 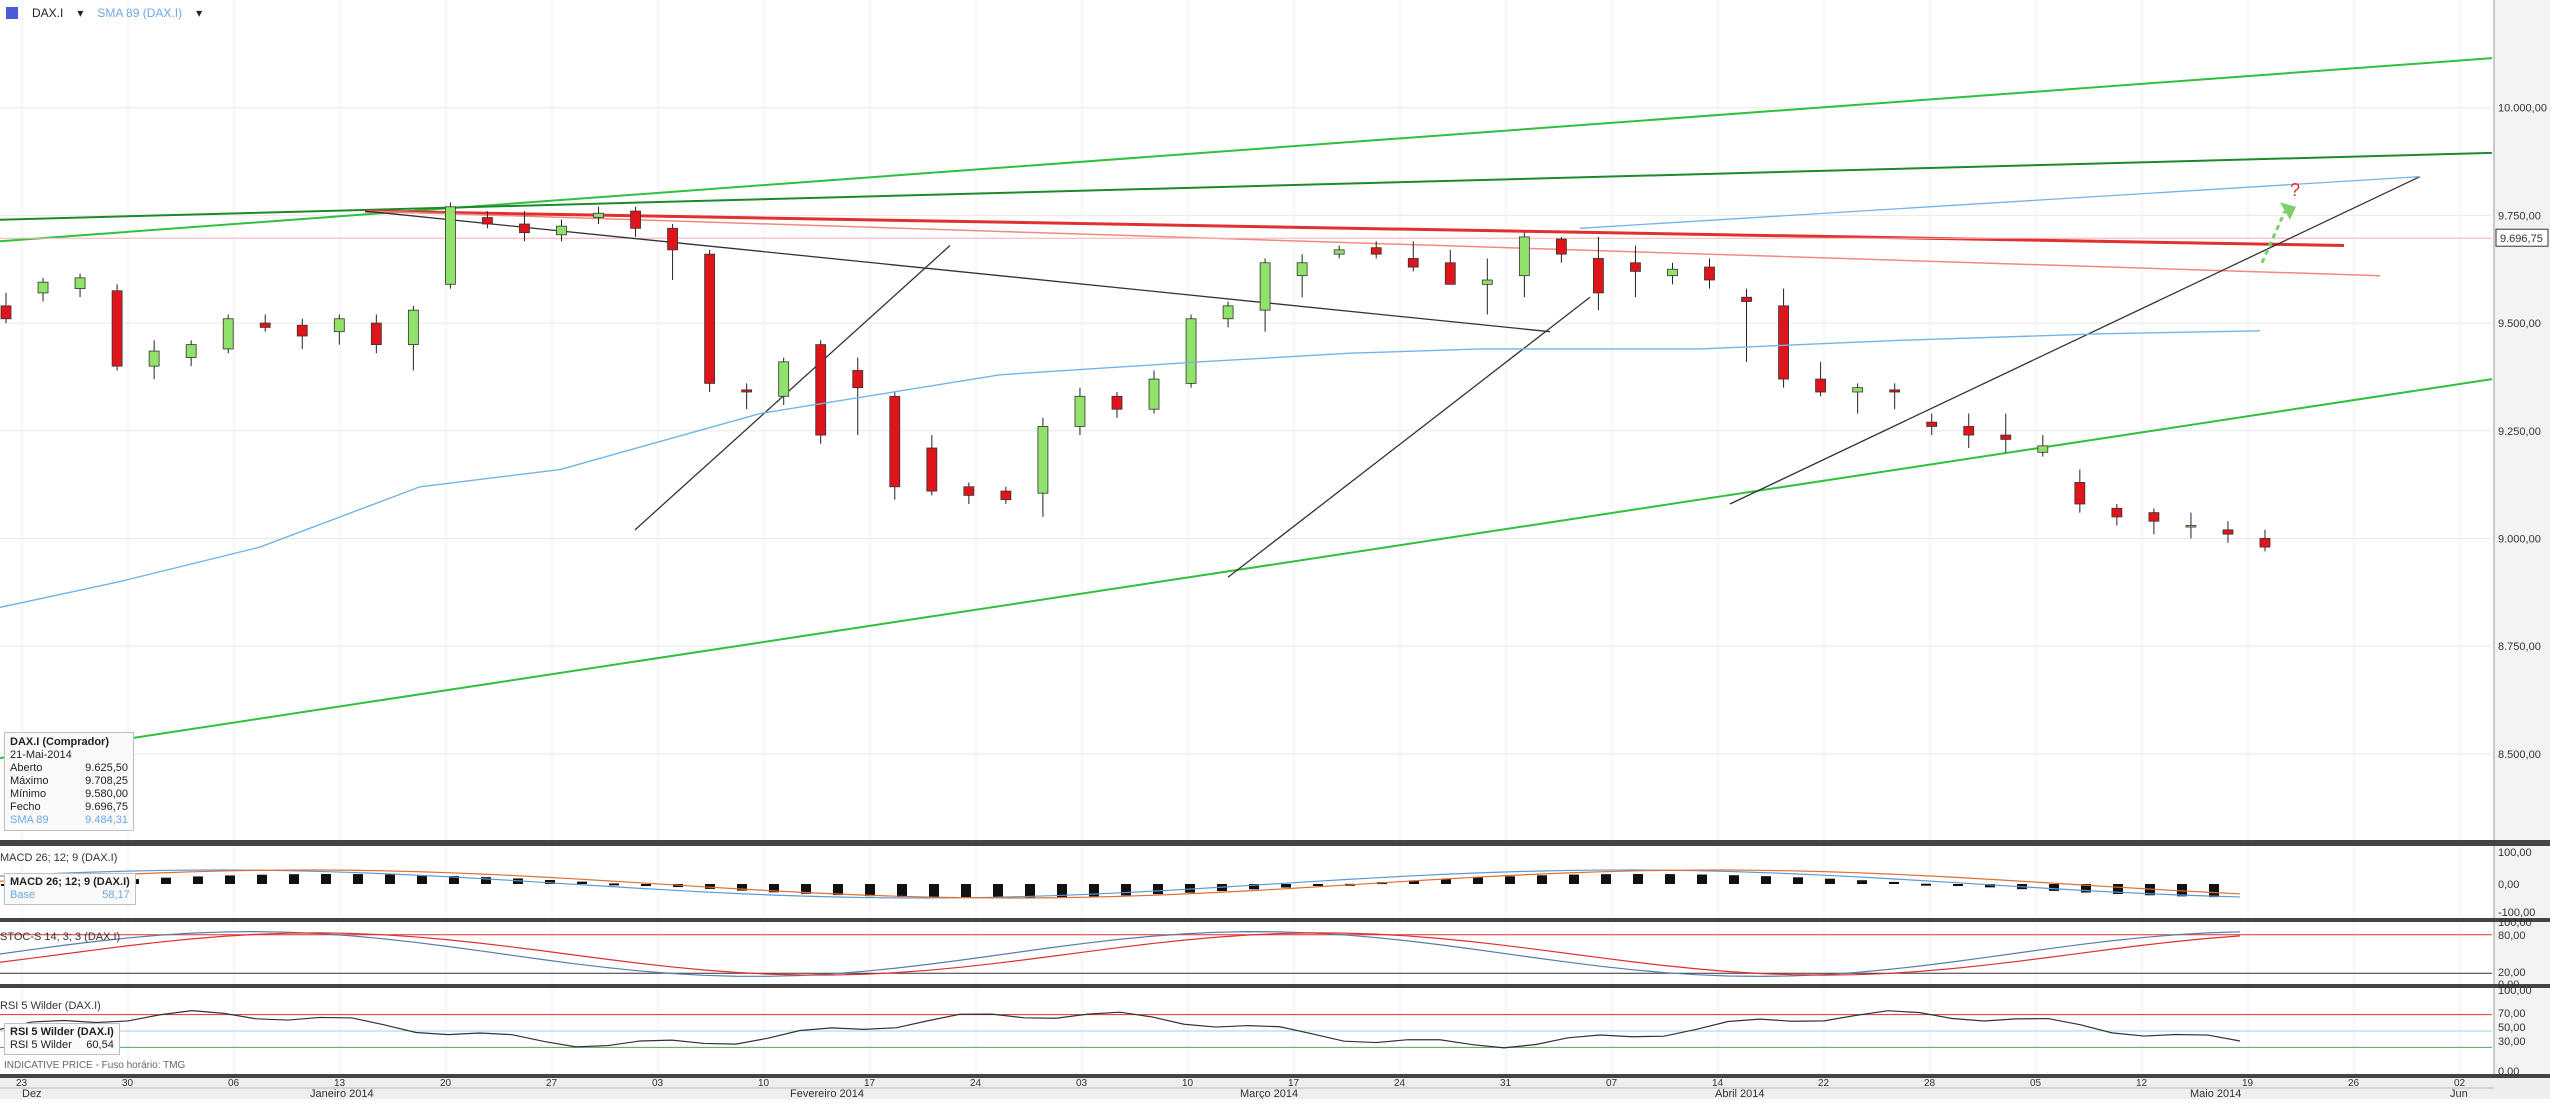 I want to click on macd-info-box: MACD 26; 12; 9 (DAX.I) Base 58,17, so click(x=70, y=889).